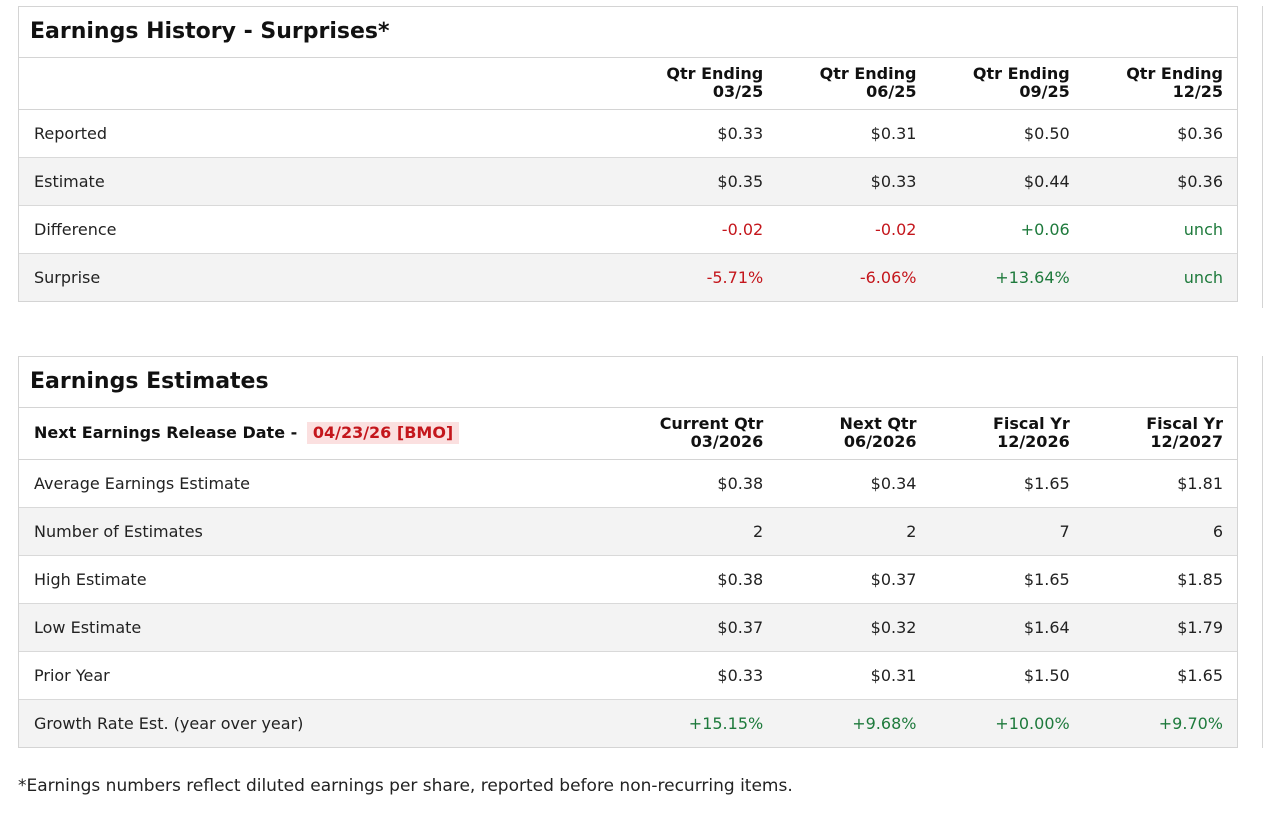 This screenshot has height=828, width=1266. I want to click on column-header: Current Qtr 03/2026, so click(700, 434).